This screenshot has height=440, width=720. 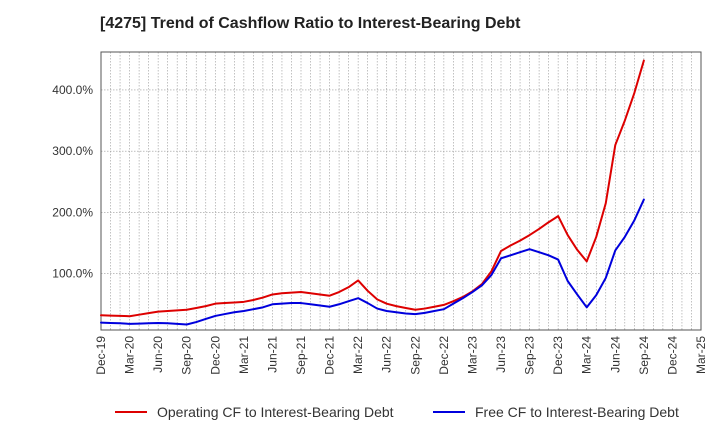 I want to click on x-tick-label: Jun-20, so click(x=158, y=354).